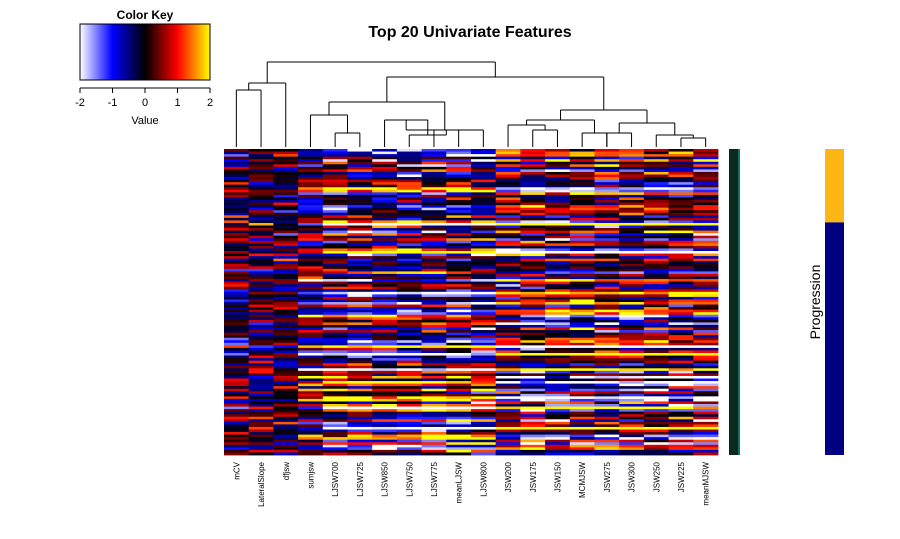 Image resolution: width=900 pixels, height=539 pixels. What do you see at coordinates (80, 103) in the screenshot?
I see `color-key-tick-label: -2` at bounding box center [80, 103].